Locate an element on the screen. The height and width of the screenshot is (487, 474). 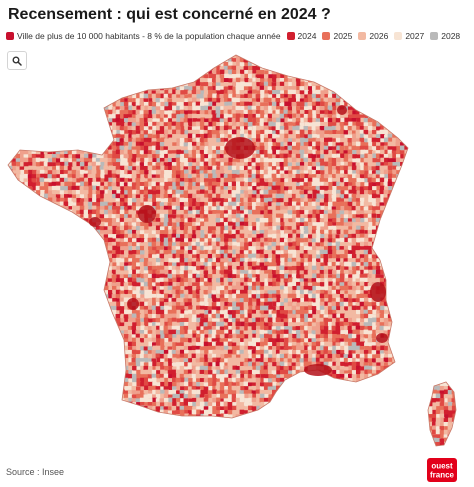
ouest-france-logo: ouest france is located at coordinates (442, 470).